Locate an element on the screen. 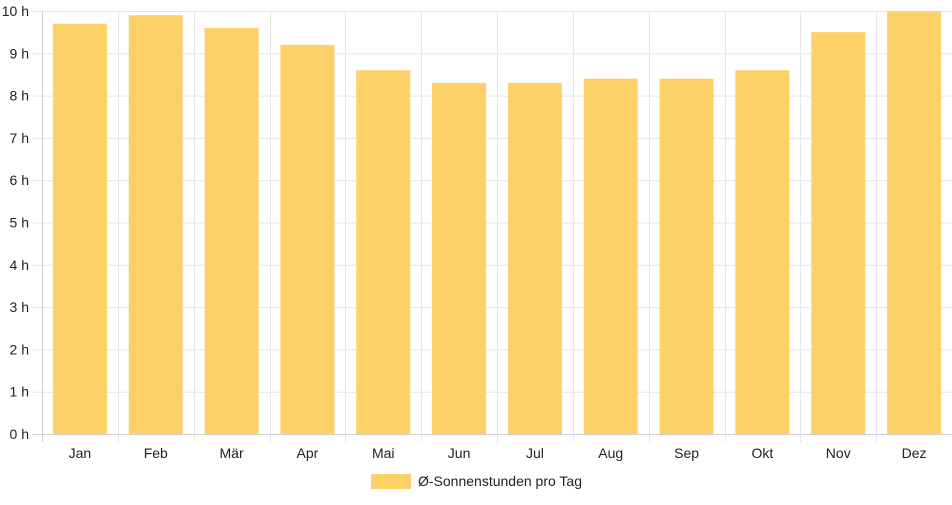 The image size is (952, 505). y-tick-label: 0 h is located at coordinates (19, 434).